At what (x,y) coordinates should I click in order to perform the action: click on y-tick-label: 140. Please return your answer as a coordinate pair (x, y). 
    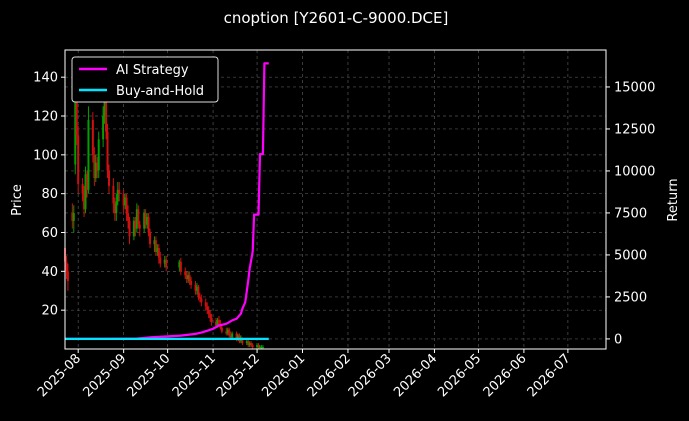
    Looking at the image, I should click on (45, 78).